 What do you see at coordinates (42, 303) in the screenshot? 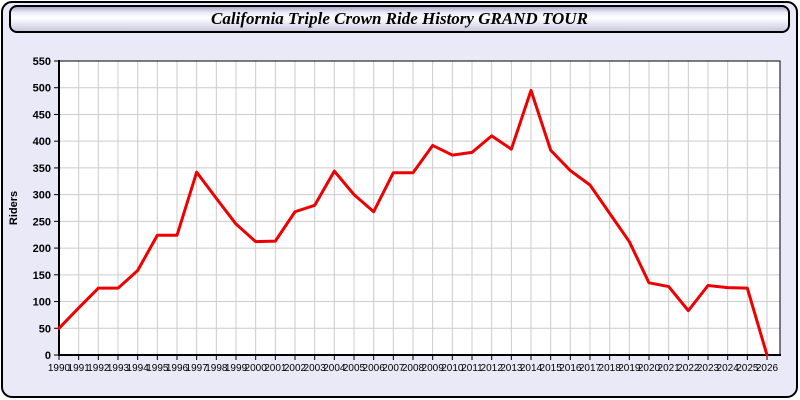
I see `y-tick-label: 100` at bounding box center [42, 303].